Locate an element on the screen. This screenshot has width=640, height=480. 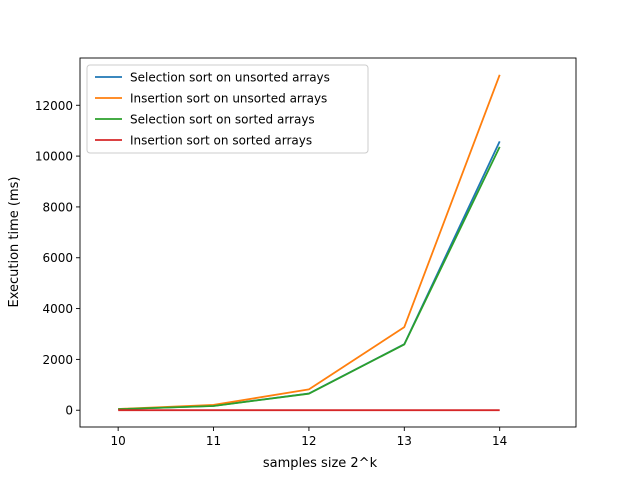
legend-box is located at coordinates (227, 109).